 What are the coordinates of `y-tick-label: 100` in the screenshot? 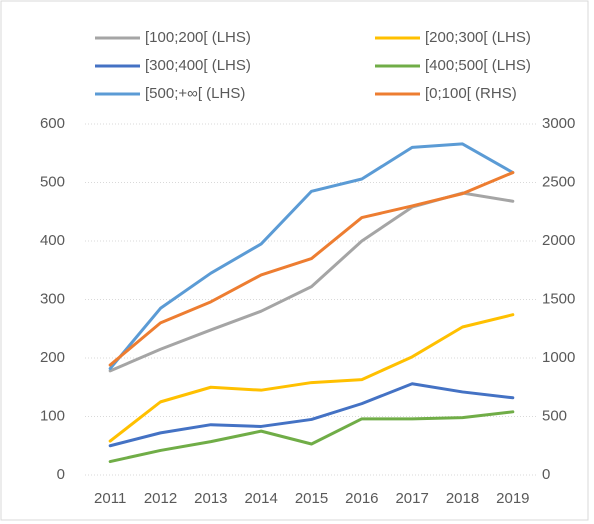 It's located at (52, 415).